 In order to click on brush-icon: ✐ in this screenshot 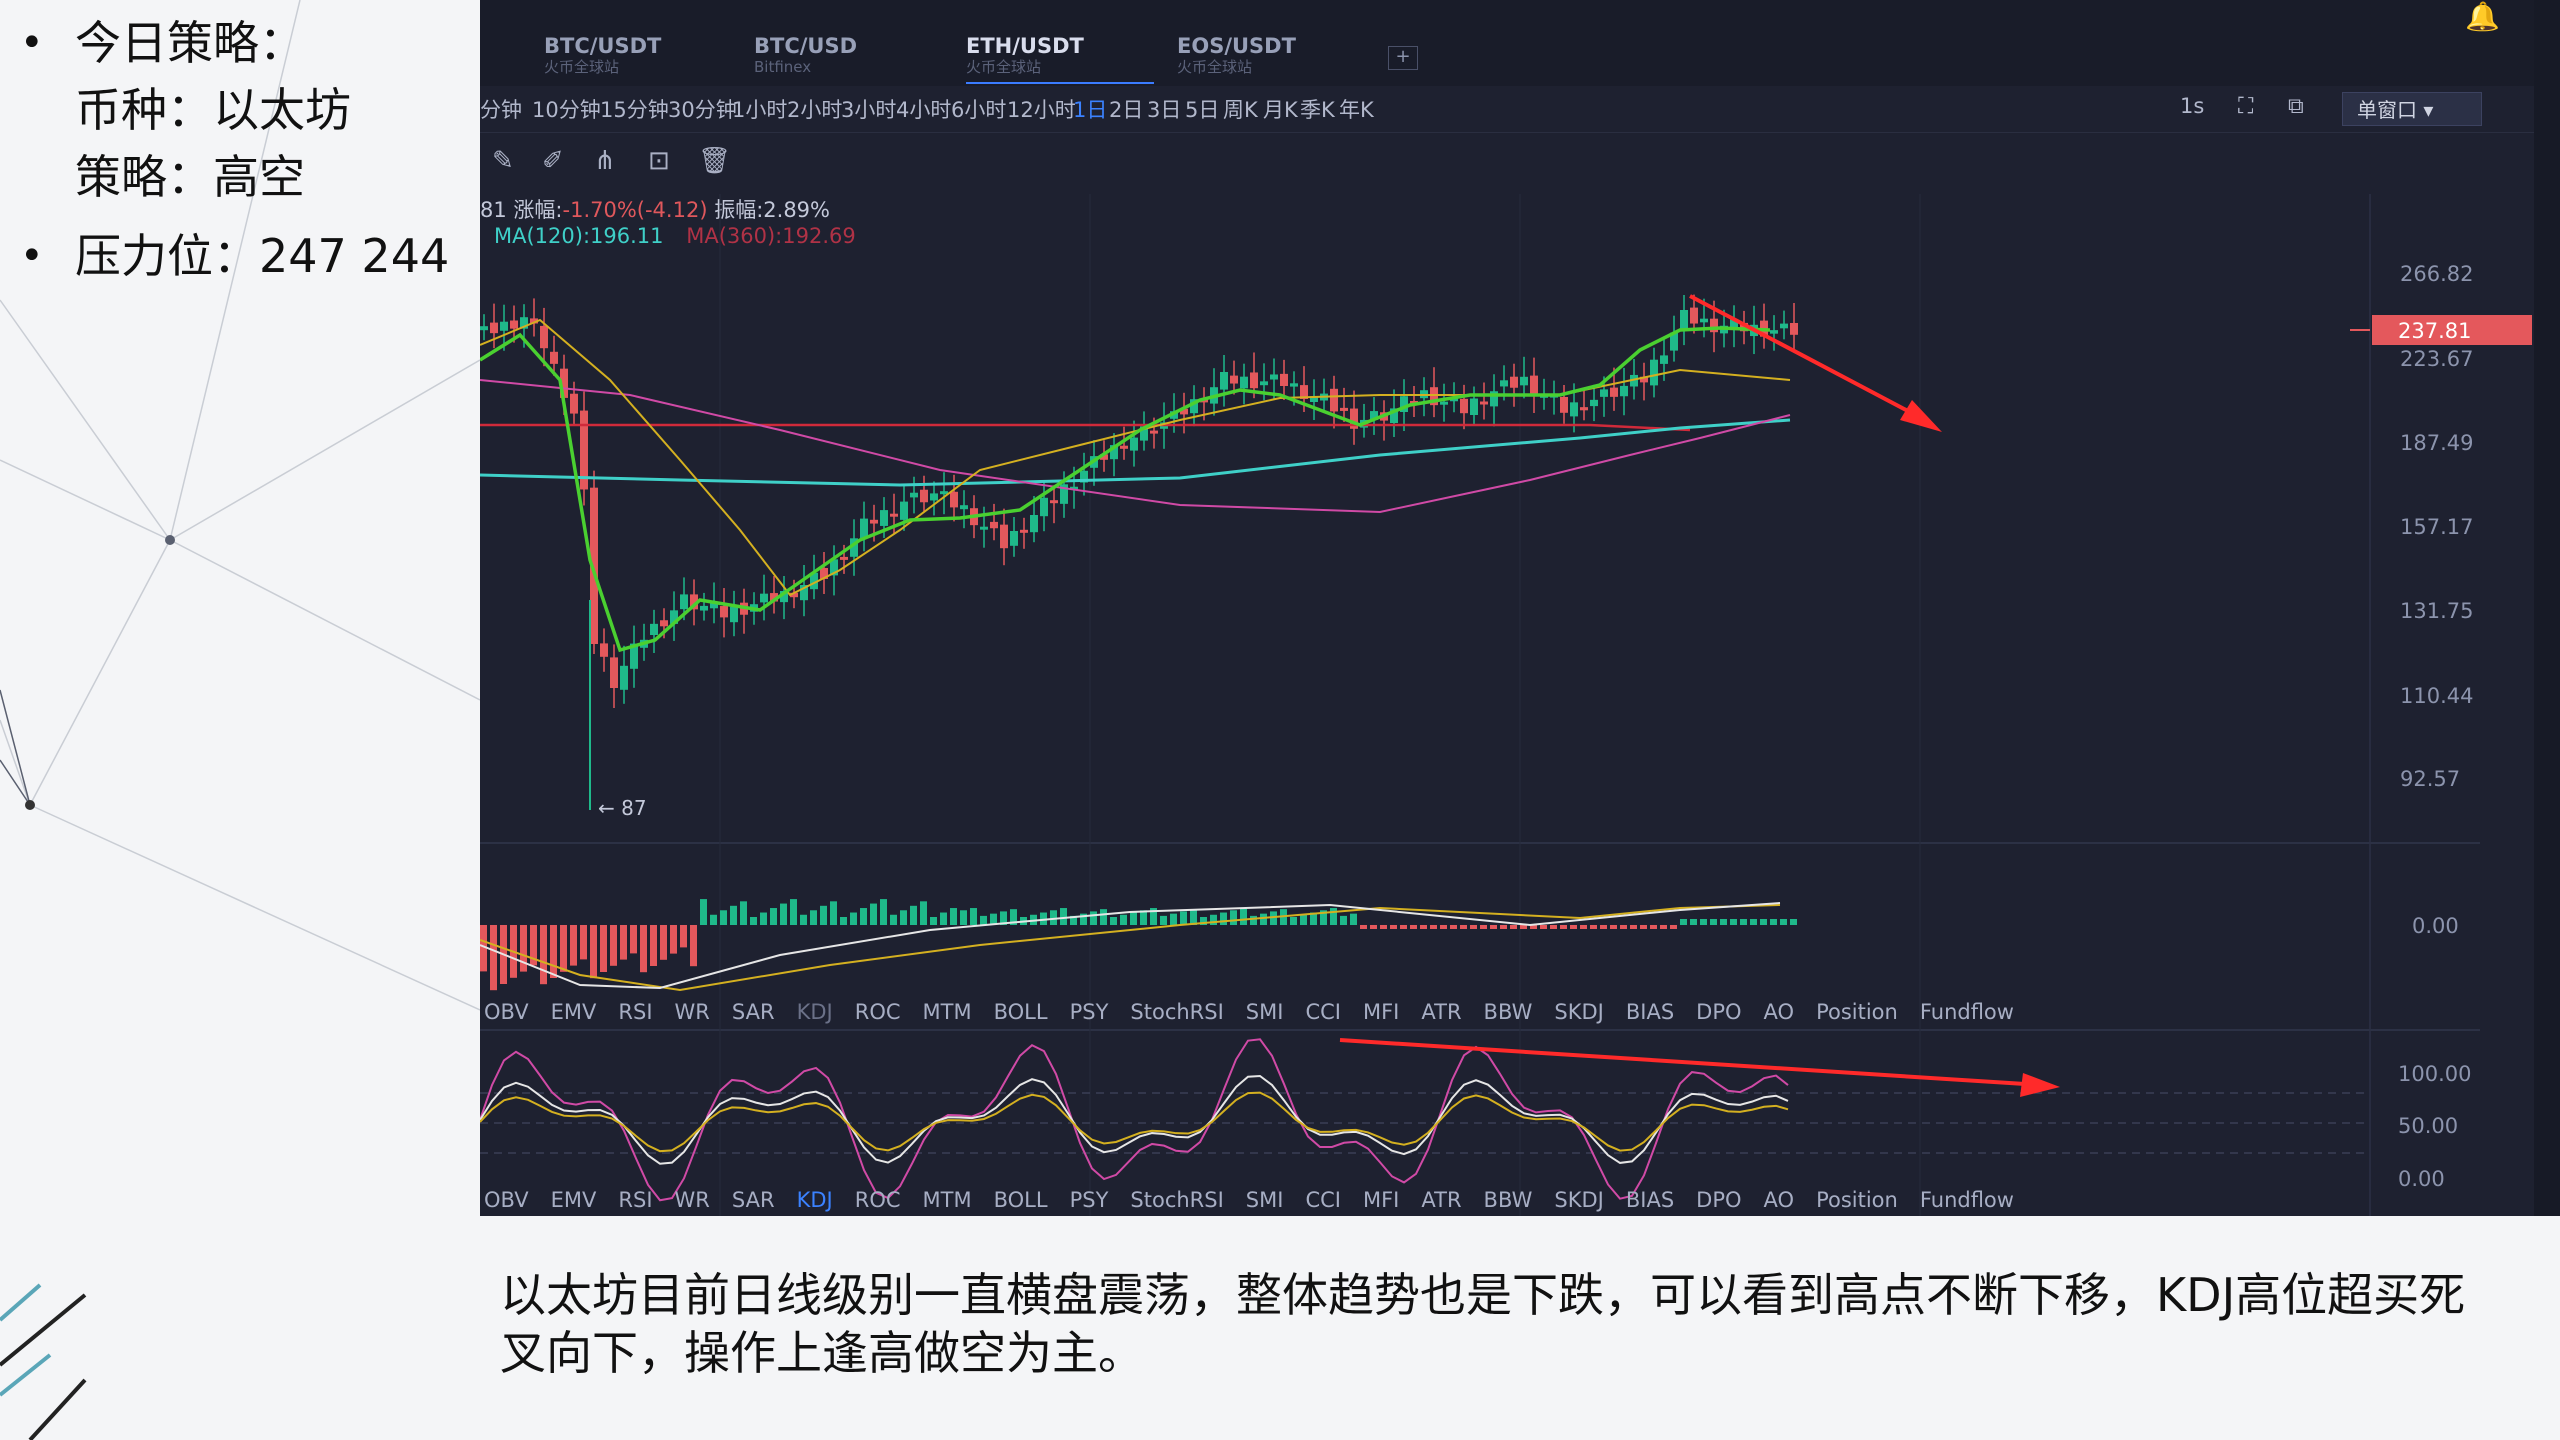, I will do `click(553, 161)`.